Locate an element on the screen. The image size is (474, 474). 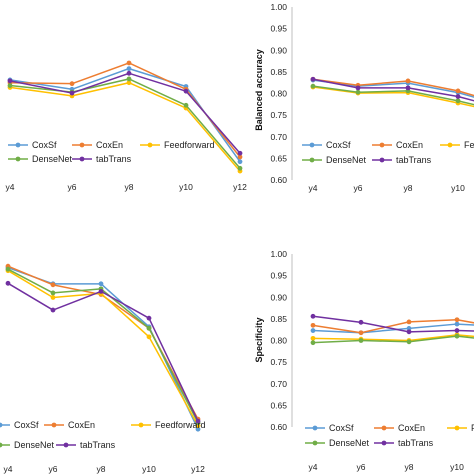
y-axis-title: Specificity is located at coordinates (259, 339).